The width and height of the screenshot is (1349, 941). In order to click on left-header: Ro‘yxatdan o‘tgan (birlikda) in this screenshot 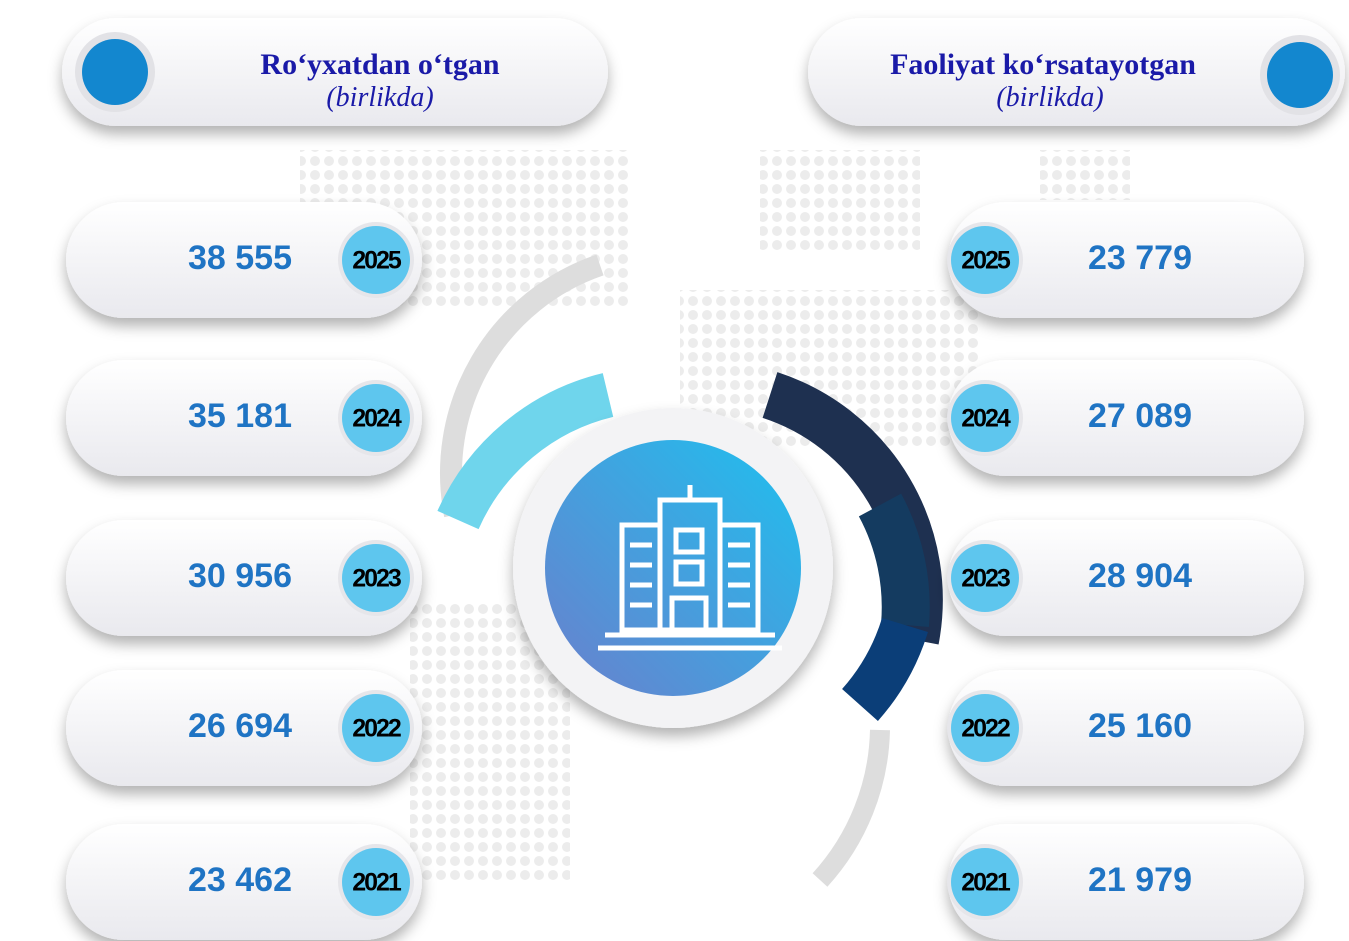, I will do `click(335, 72)`.